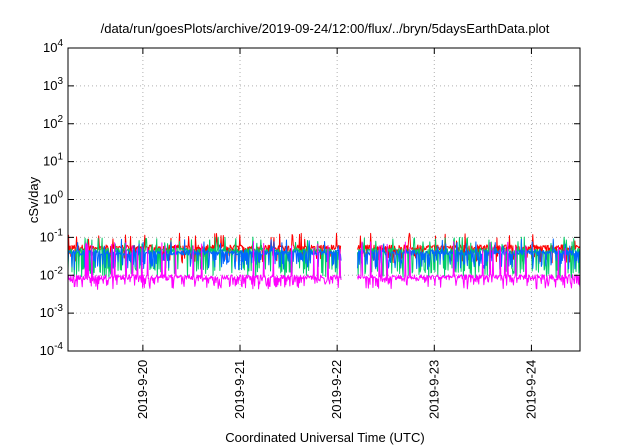 The image size is (640, 448). What do you see at coordinates (58, 308) in the screenshot?
I see `y-tick-exponent: -3` at bounding box center [58, 308].